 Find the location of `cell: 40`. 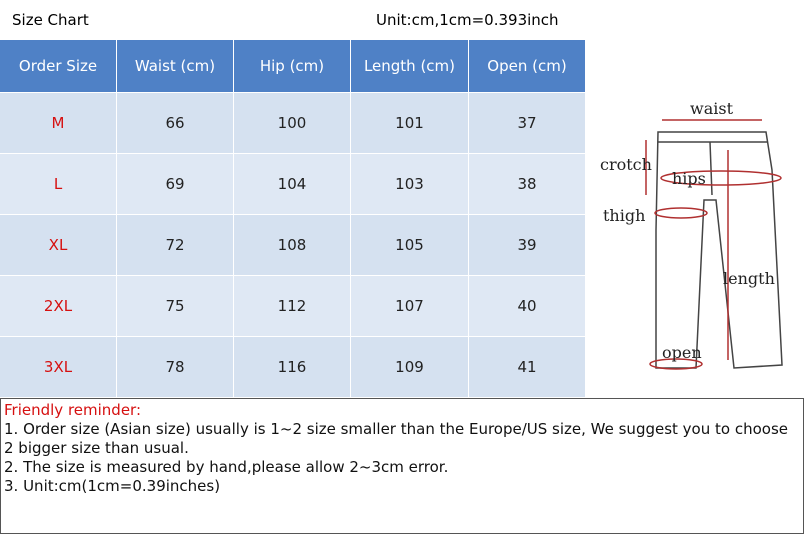

cell: 40 is located at coordinates (527, 306).